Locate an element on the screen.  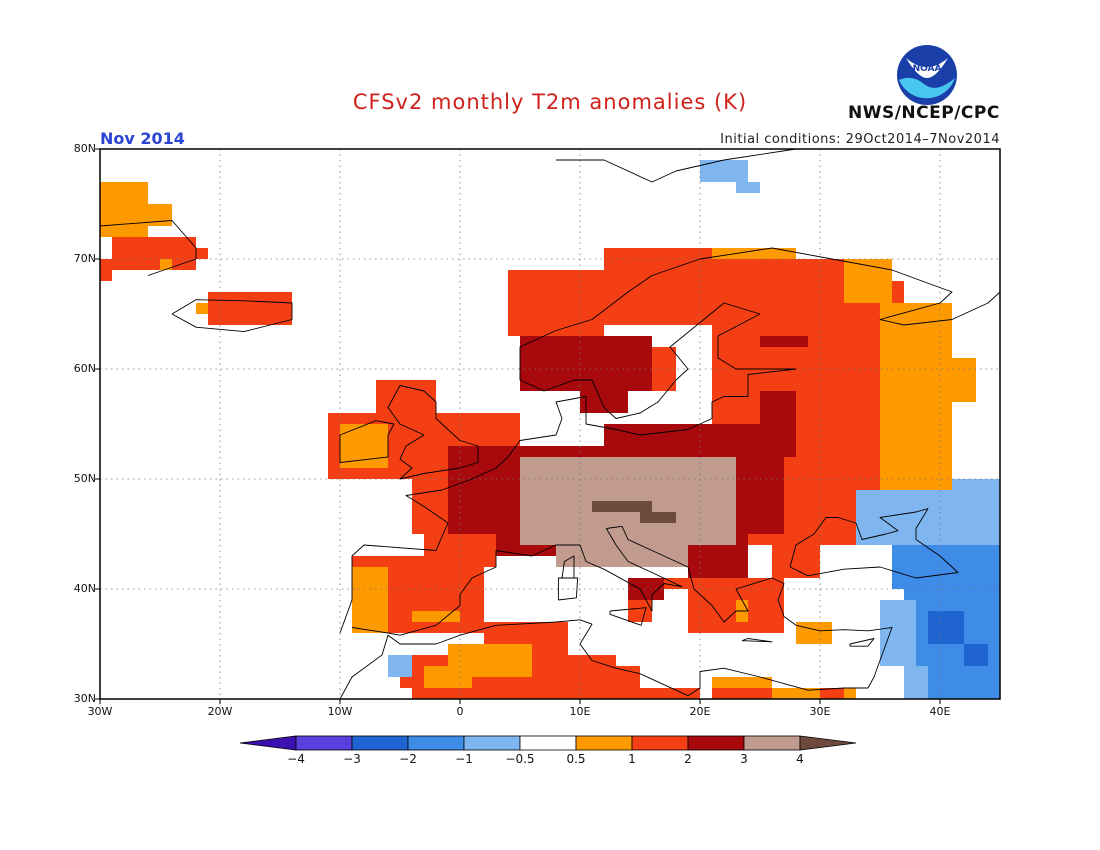
chart-title: CFSv2 monthly T2m anomalies (K) is located at coordinates (550, 102).